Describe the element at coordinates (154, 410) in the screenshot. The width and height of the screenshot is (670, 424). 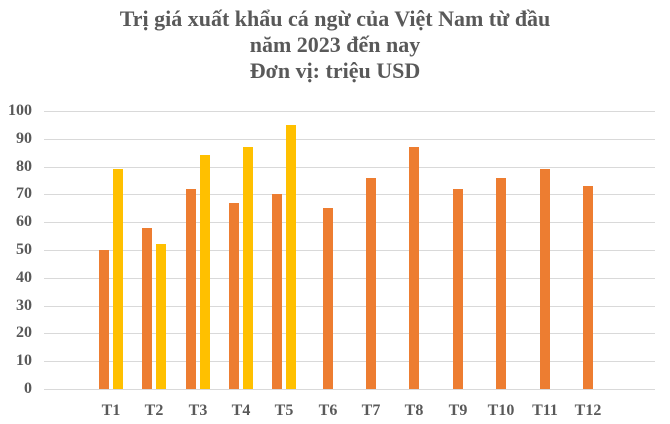
I see `x-tick-label: T2` at that location.